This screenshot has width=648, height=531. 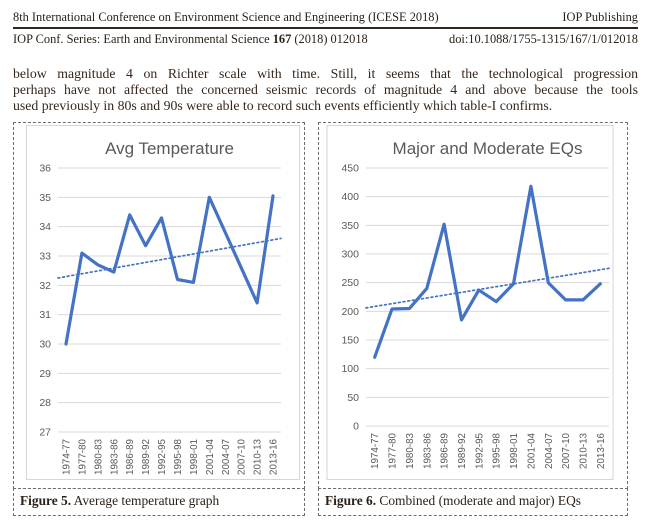 I want to click on figure5-caption: Figure 5. Average temperature graph, so click(x=159, y=501).